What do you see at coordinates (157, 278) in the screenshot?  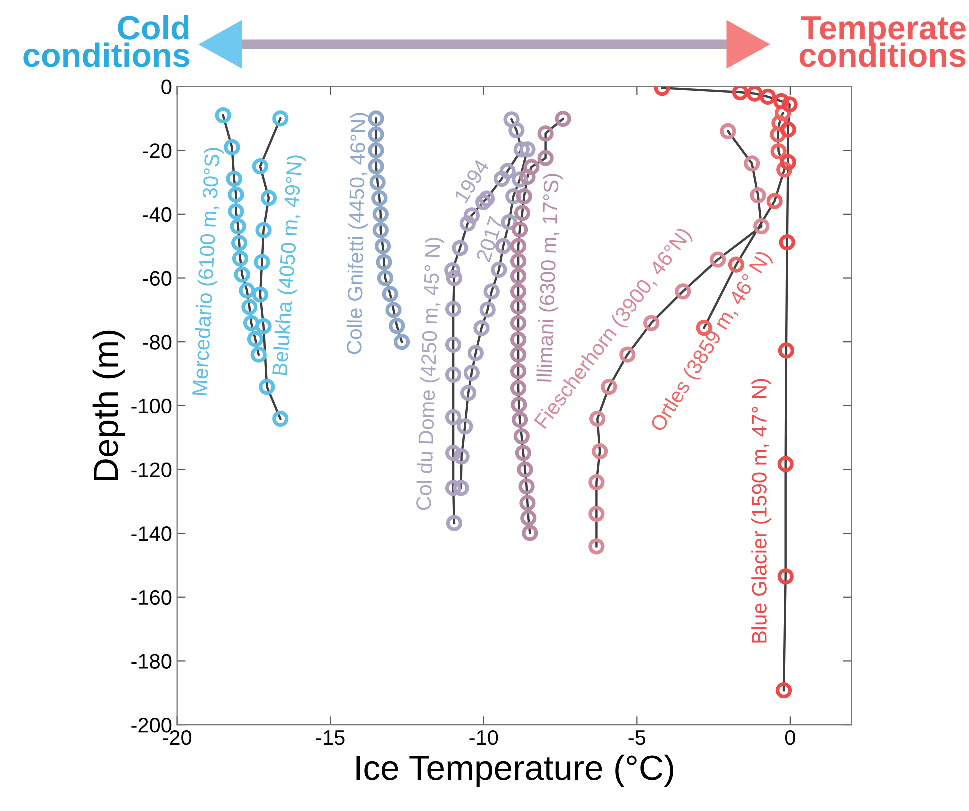 I see `y-tick-label: -60` at bounding box center [157, 278].